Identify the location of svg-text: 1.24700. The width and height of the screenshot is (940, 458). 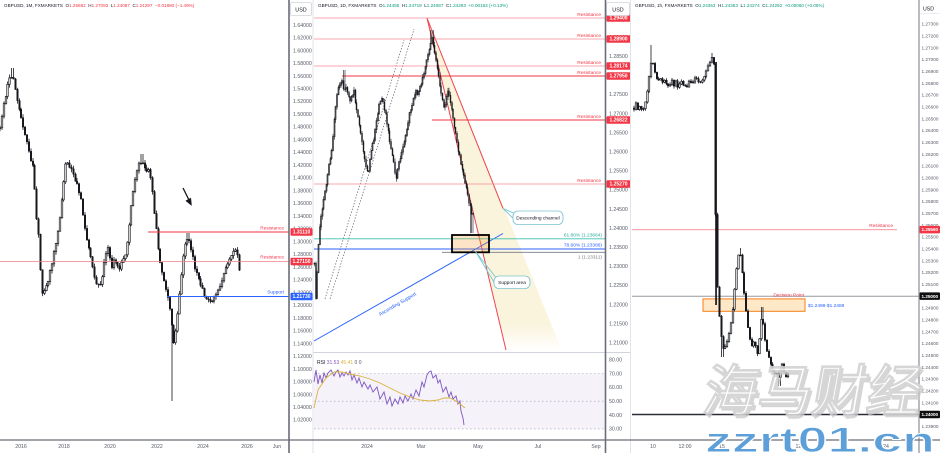
(930, 331).